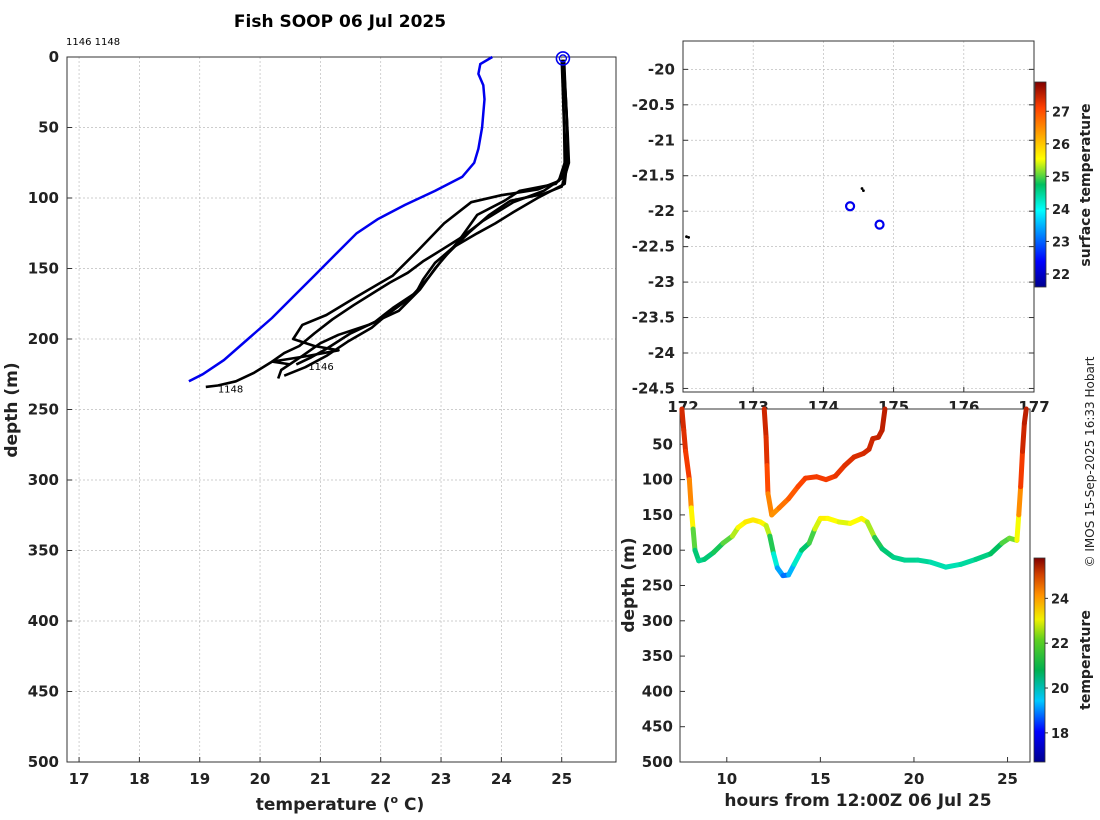 Image resolution: width=1100 pixels, height=820 pixels. I want to click on map-y-tick-label: -23, so click(661, 282).